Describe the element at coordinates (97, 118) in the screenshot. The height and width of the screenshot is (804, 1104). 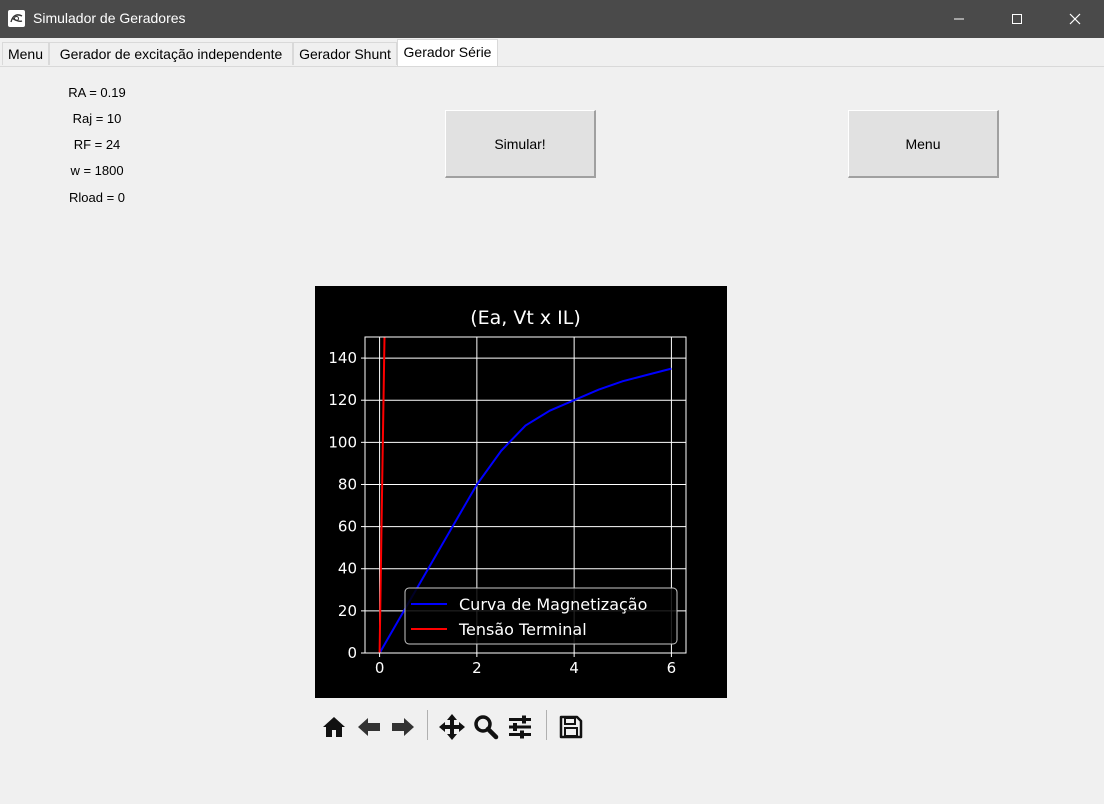
I see `param-raj: Raj = 10` at that location.